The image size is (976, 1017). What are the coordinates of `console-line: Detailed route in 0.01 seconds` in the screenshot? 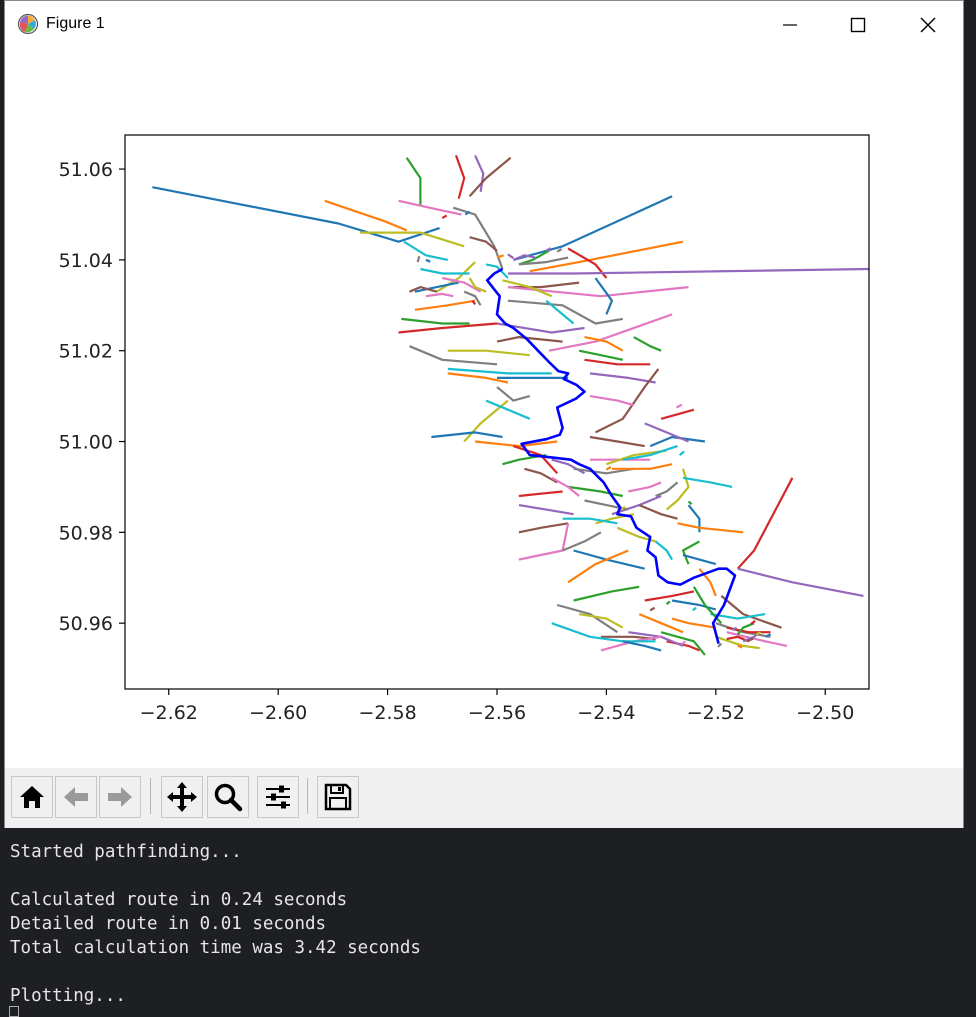 It's located at (168, 924).